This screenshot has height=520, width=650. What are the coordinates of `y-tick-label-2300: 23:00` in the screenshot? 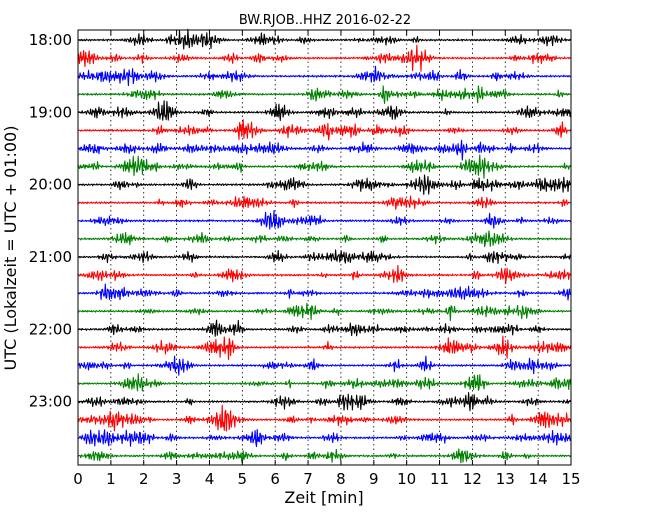 It's located at (50, 402).